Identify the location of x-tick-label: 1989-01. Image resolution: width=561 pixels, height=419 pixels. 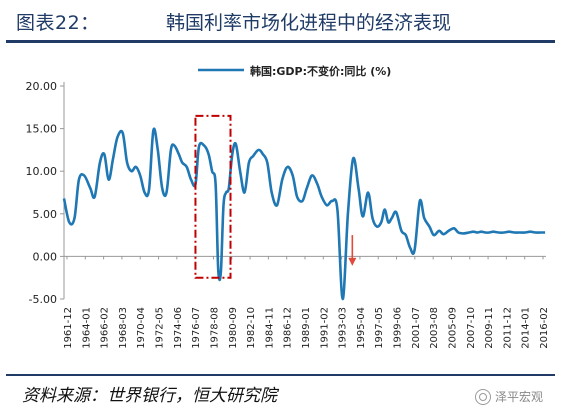
(306, 328).